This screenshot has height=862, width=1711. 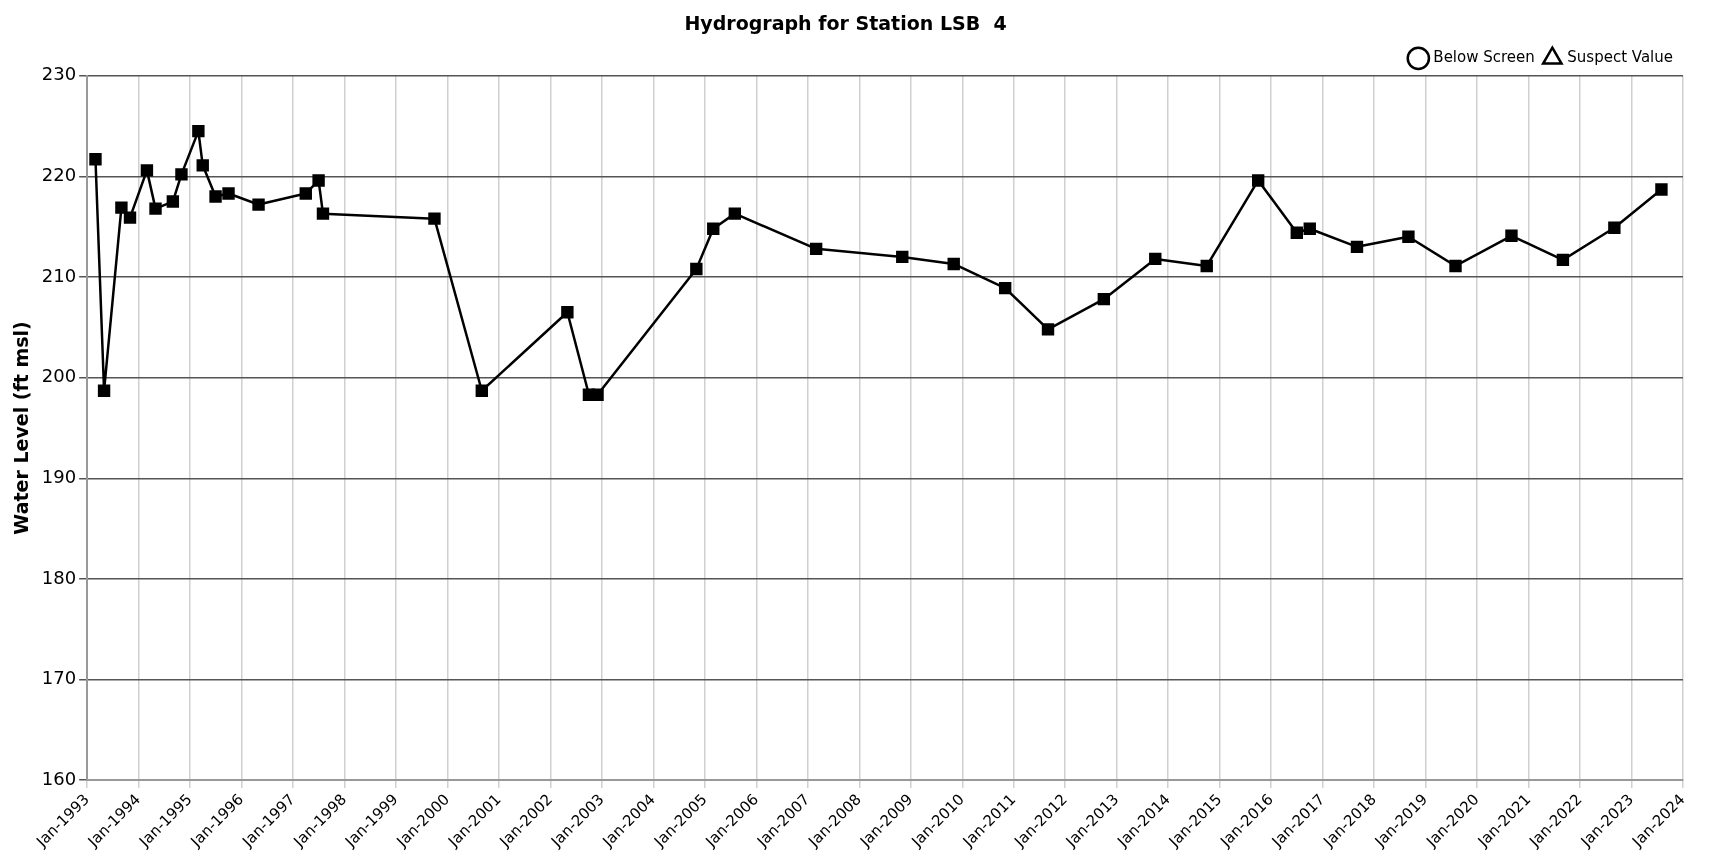 What do you see at coordinates (845, 23) in the screenshot?
I see `chart-title: Hydrograph for Station LSB 4` at bounding box center [845, 23].